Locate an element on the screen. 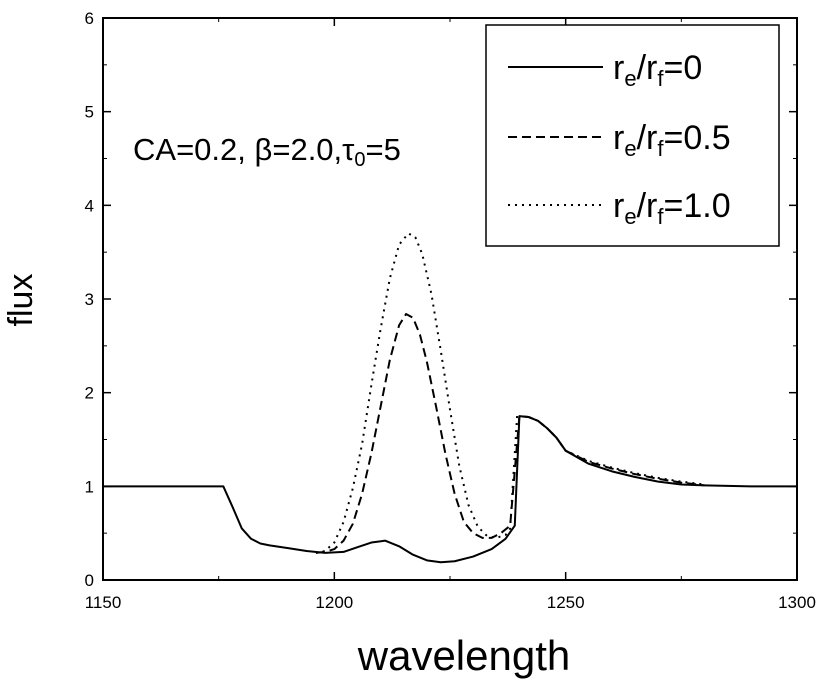 The image size is (830, 685). x-tick-label: 1150 is located at coordinates (103, 602).